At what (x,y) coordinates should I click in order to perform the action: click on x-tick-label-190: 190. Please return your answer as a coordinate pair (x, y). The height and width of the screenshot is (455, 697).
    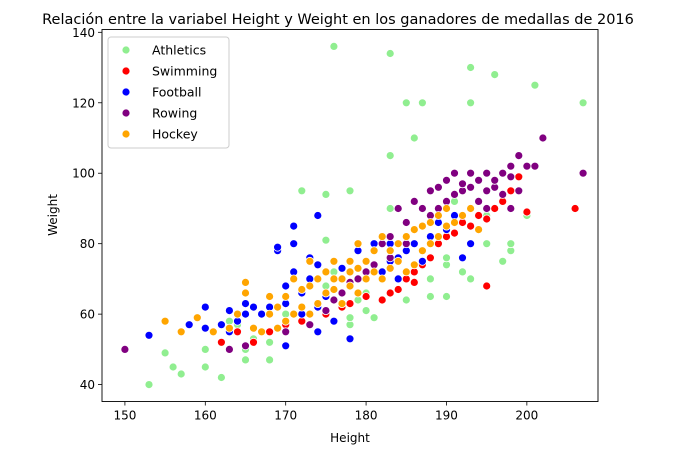
    Looking at the image, I should click on (446, 416).